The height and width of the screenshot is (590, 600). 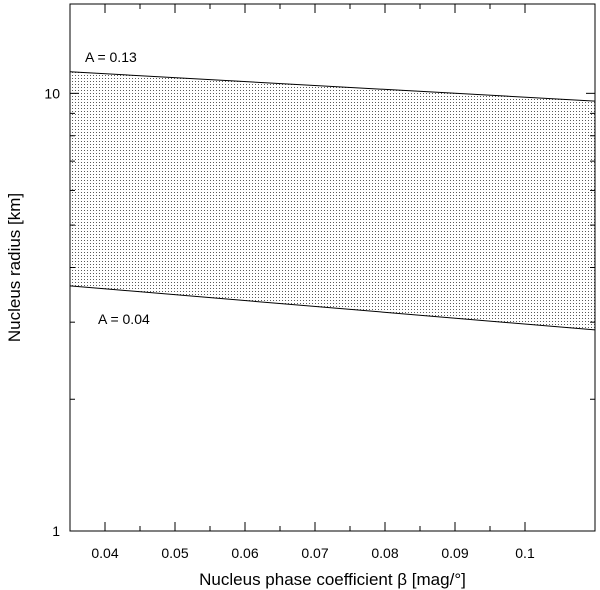 I want to click on x-tick-label: 0.1, so click(x=525, y=553).